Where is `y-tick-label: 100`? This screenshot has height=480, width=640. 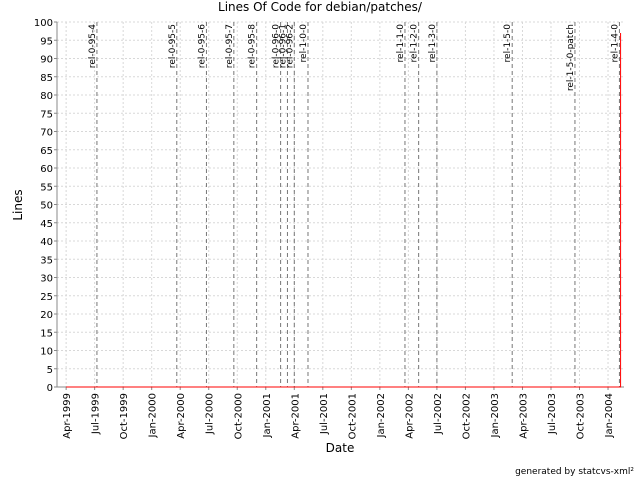 y-tick-label: 100 is located at coordinates (43, 23).